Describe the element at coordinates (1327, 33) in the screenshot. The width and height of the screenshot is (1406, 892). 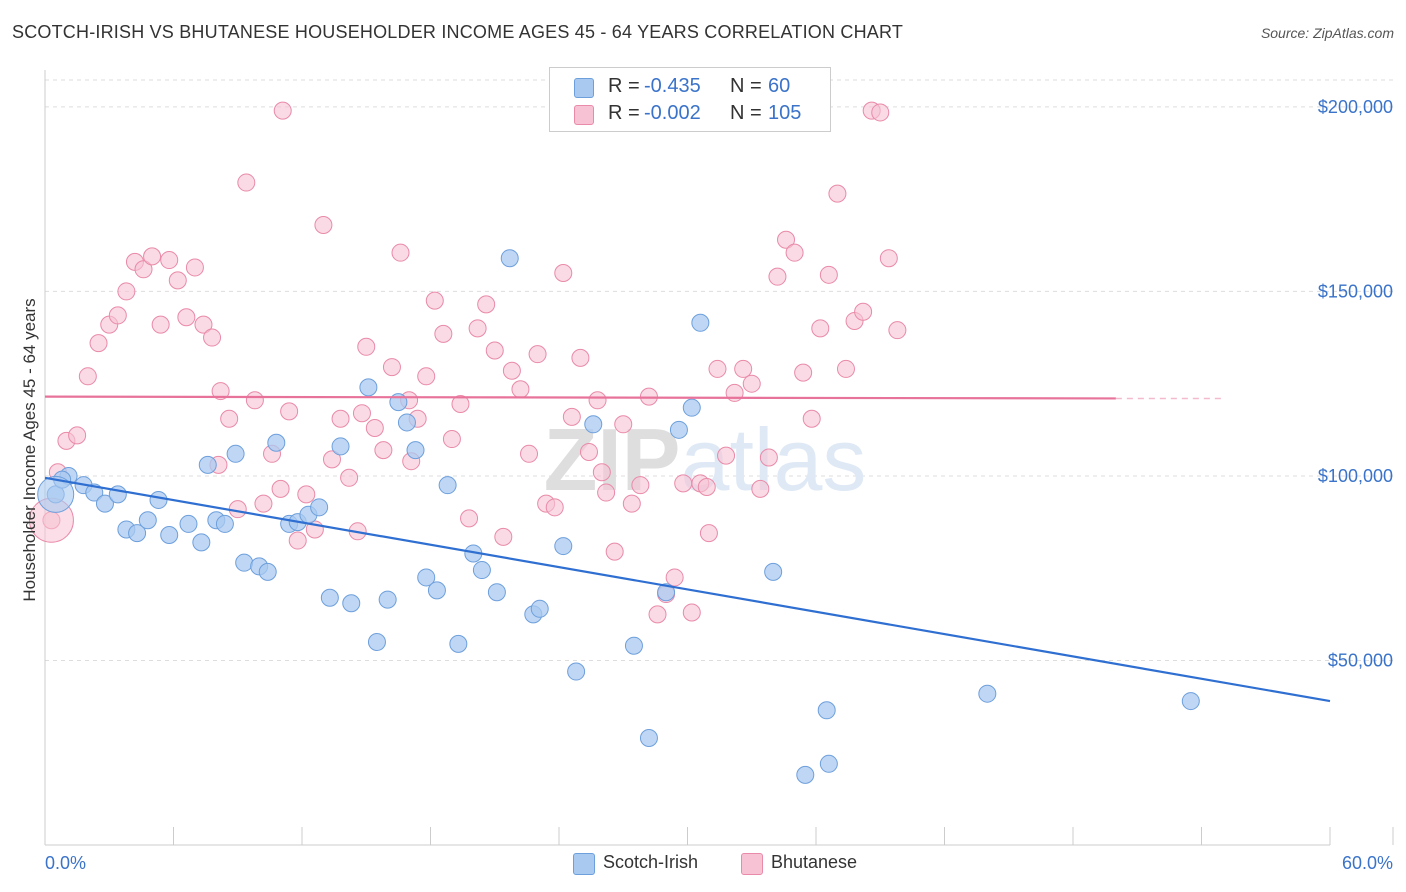
I see `source-label: Source: ZipAtlas.com` at that location.